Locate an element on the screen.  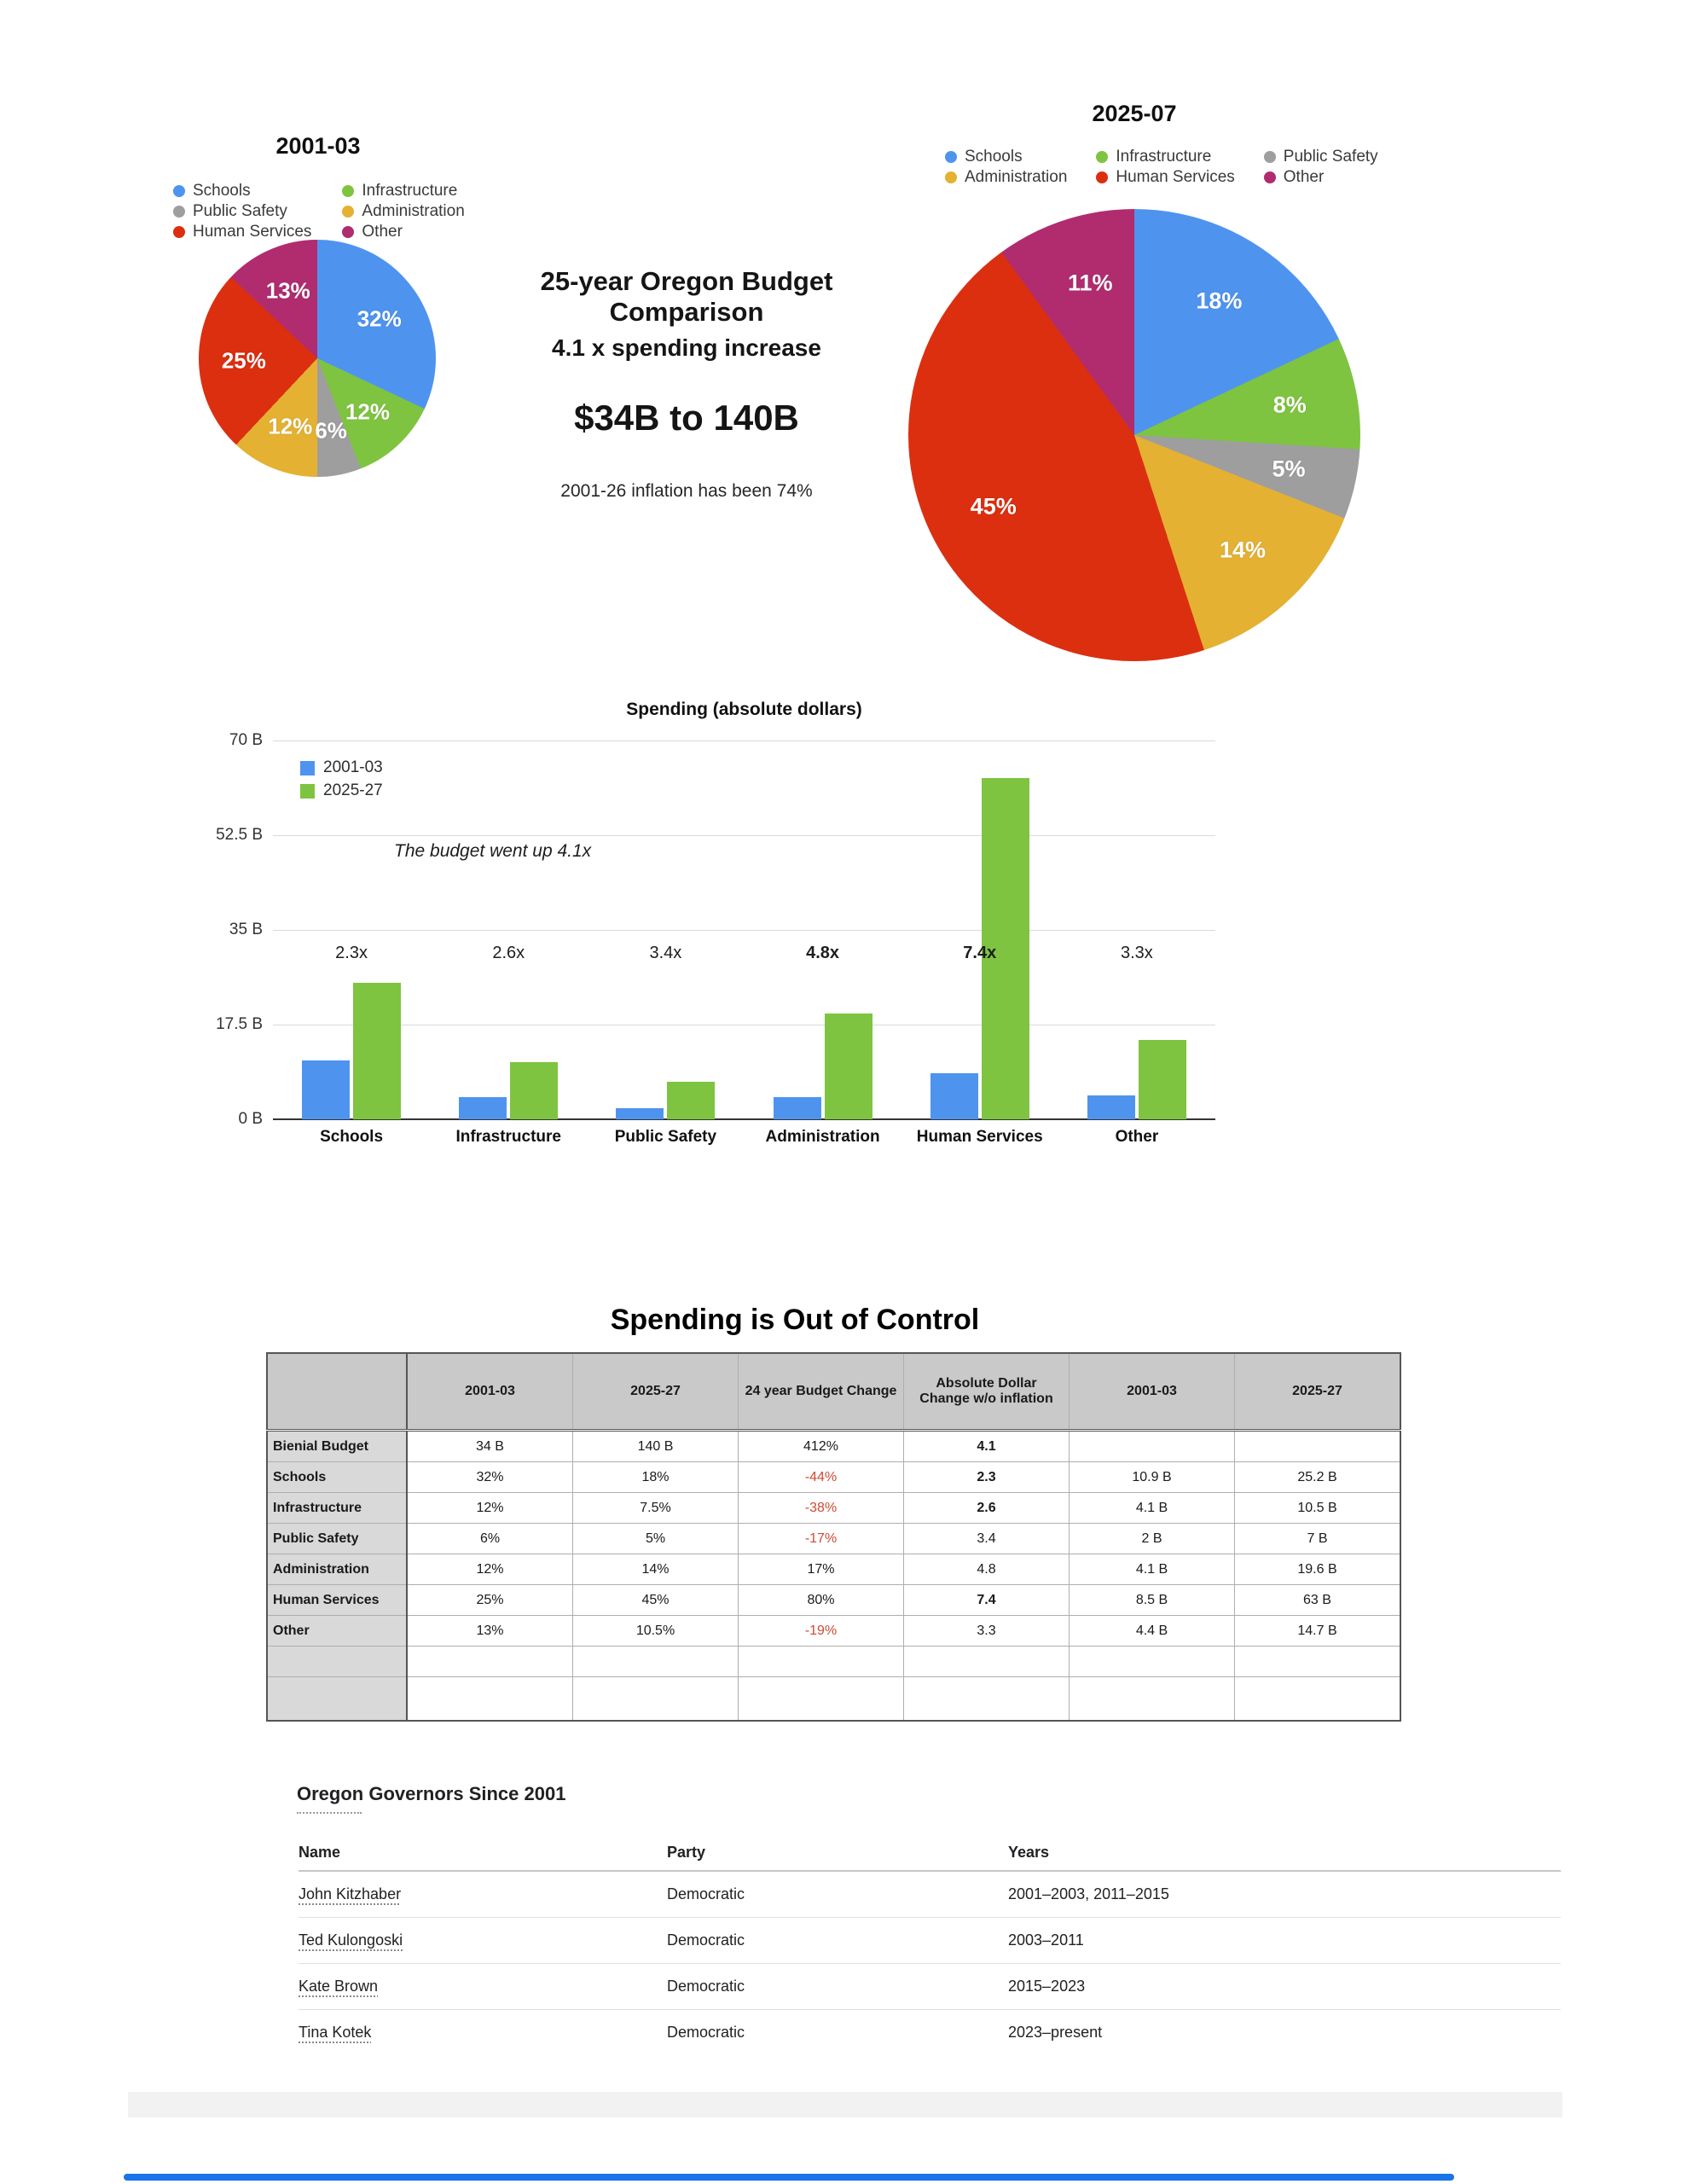
multiplier-label: 2.6x is located at coordinates (508, 953).